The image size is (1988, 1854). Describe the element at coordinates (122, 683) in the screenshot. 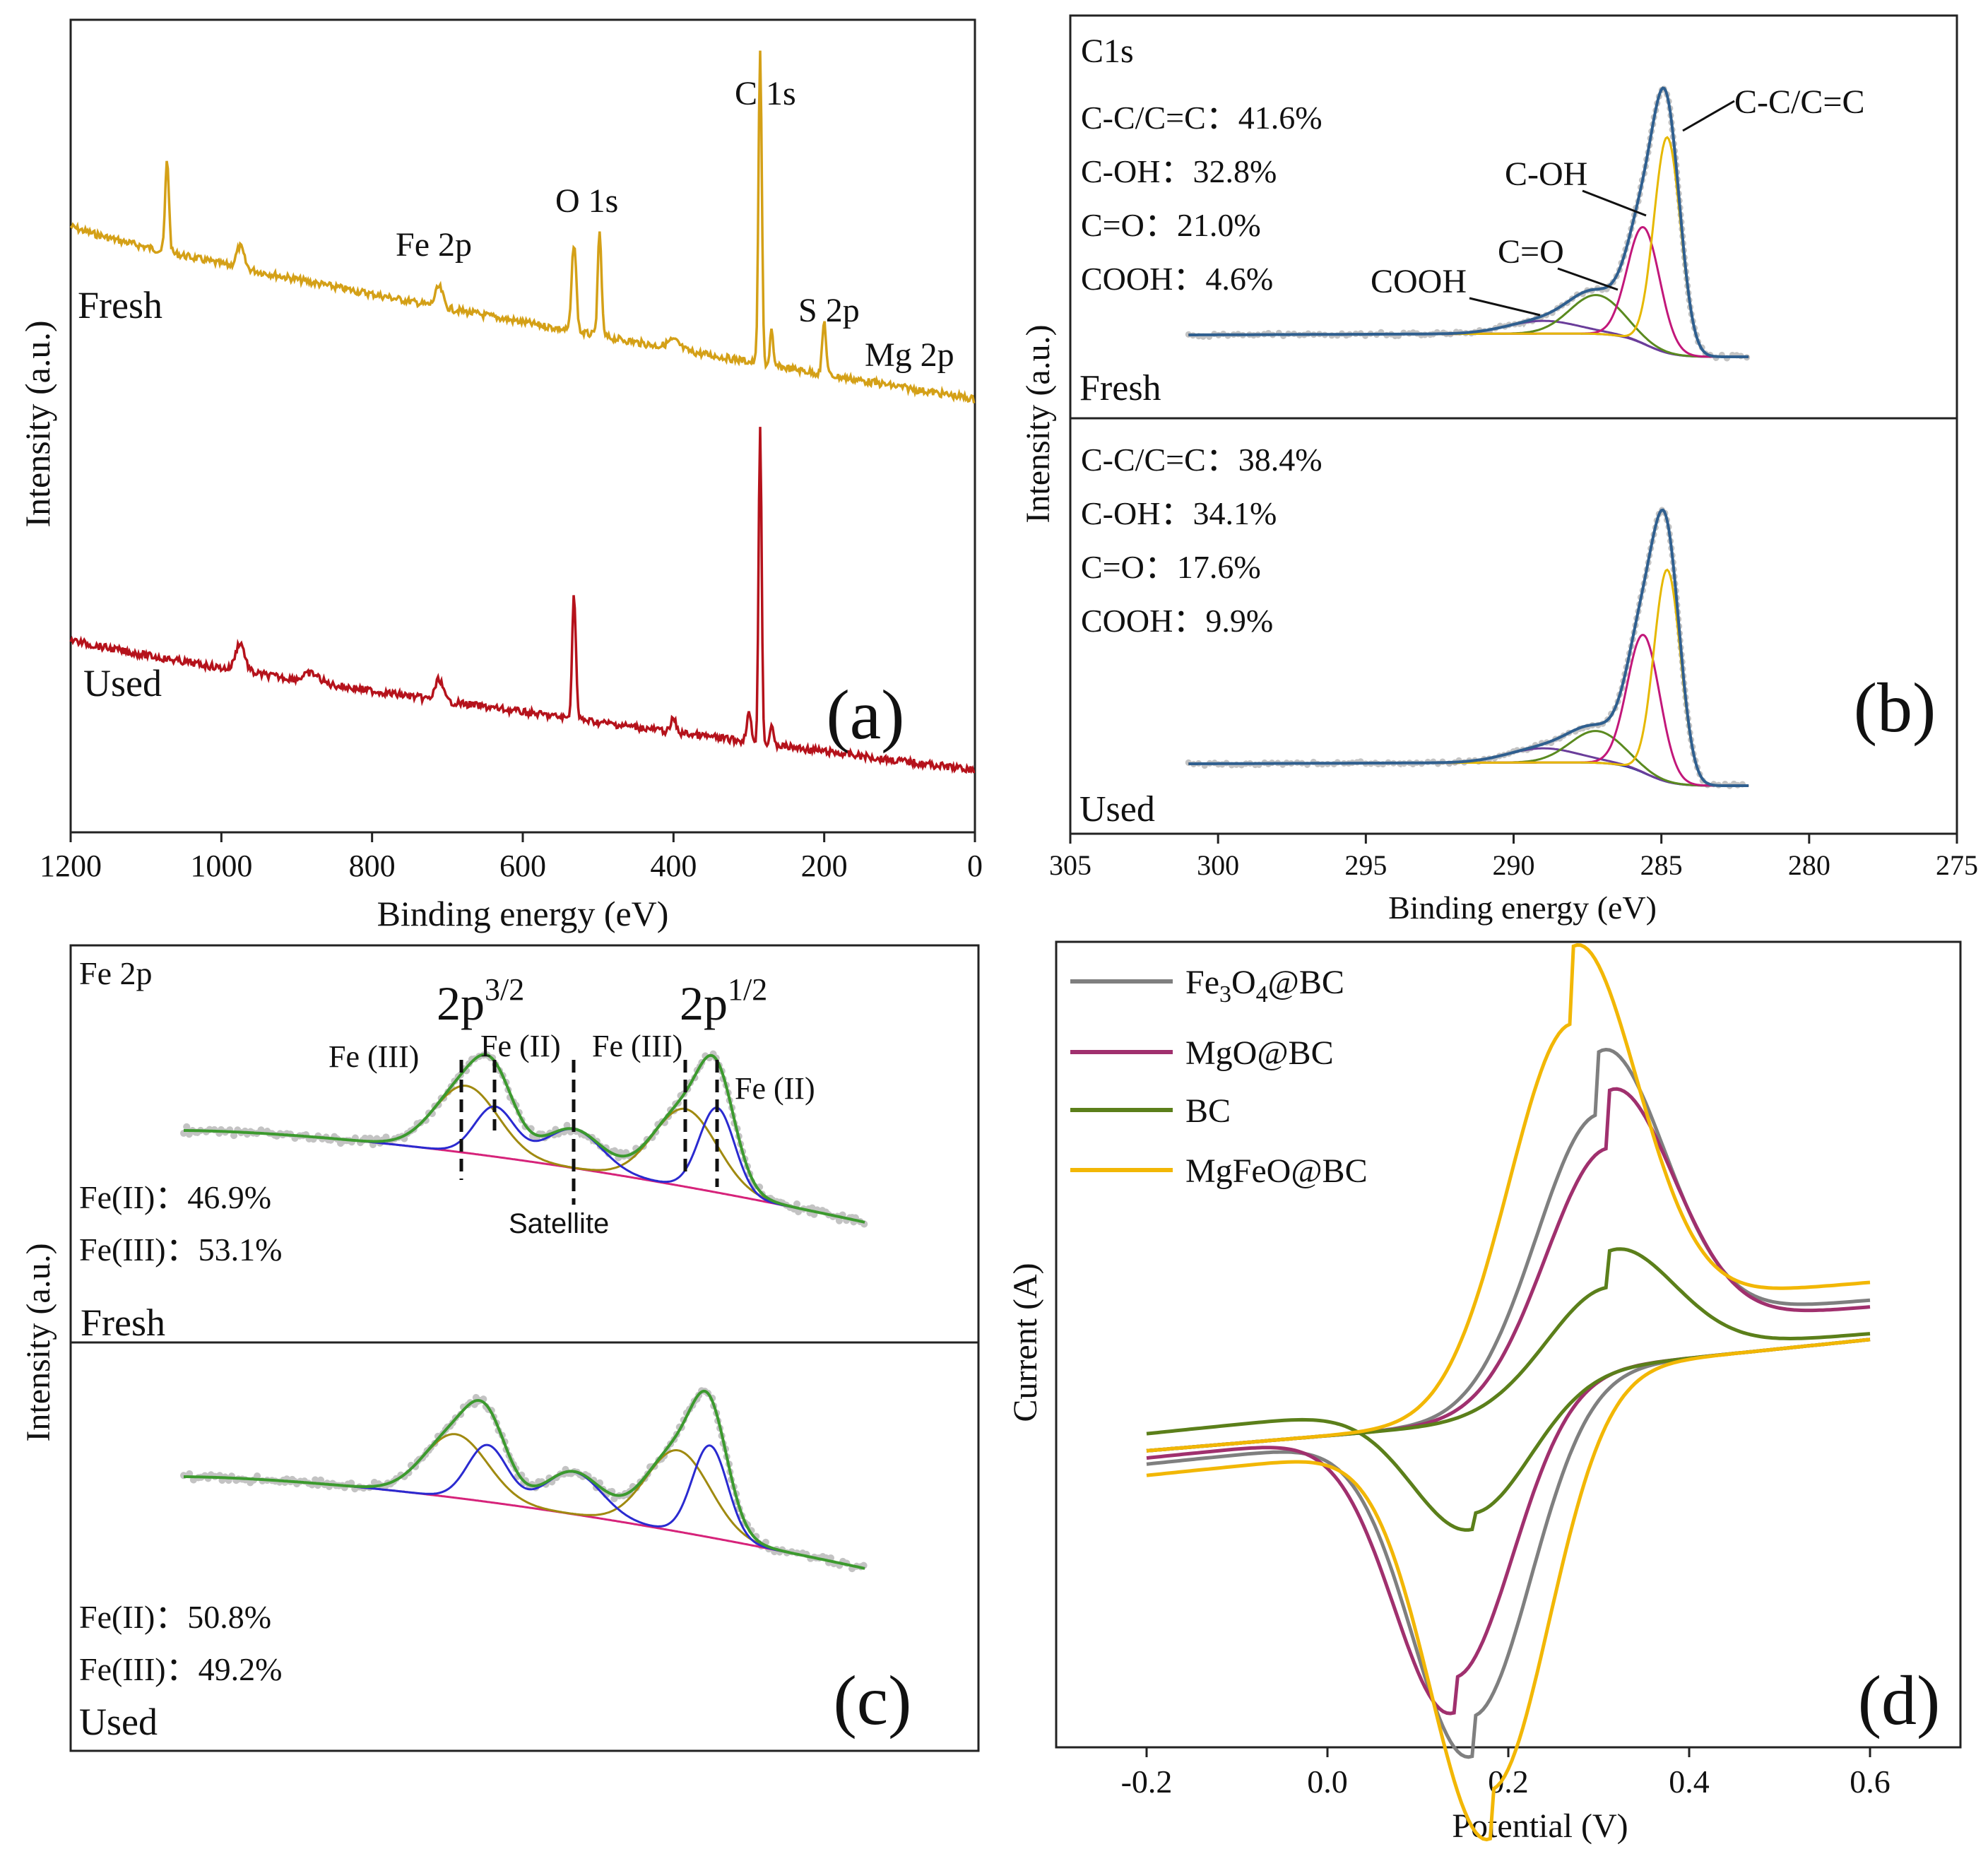

I see `panel-a-used-label: Used` at that location.